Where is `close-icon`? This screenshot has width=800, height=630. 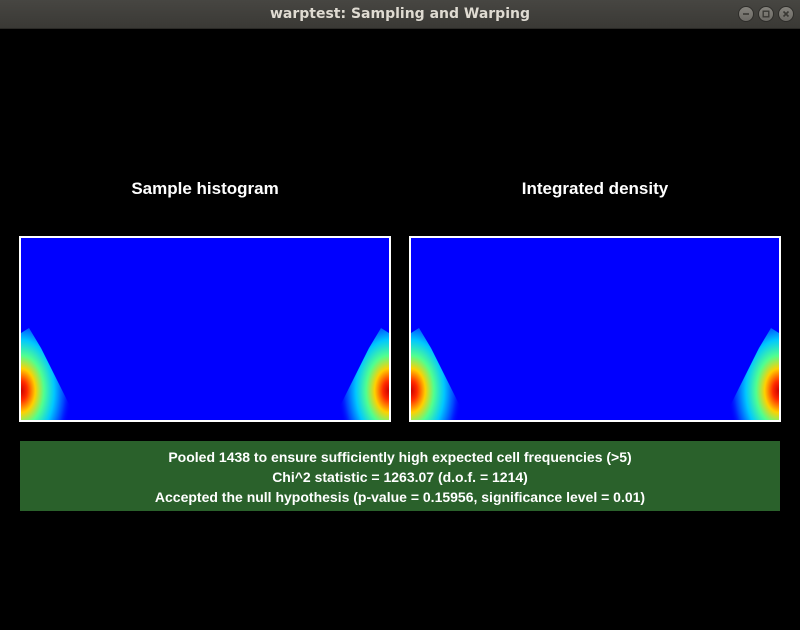 close-icon is located at coordinates (786, 14).